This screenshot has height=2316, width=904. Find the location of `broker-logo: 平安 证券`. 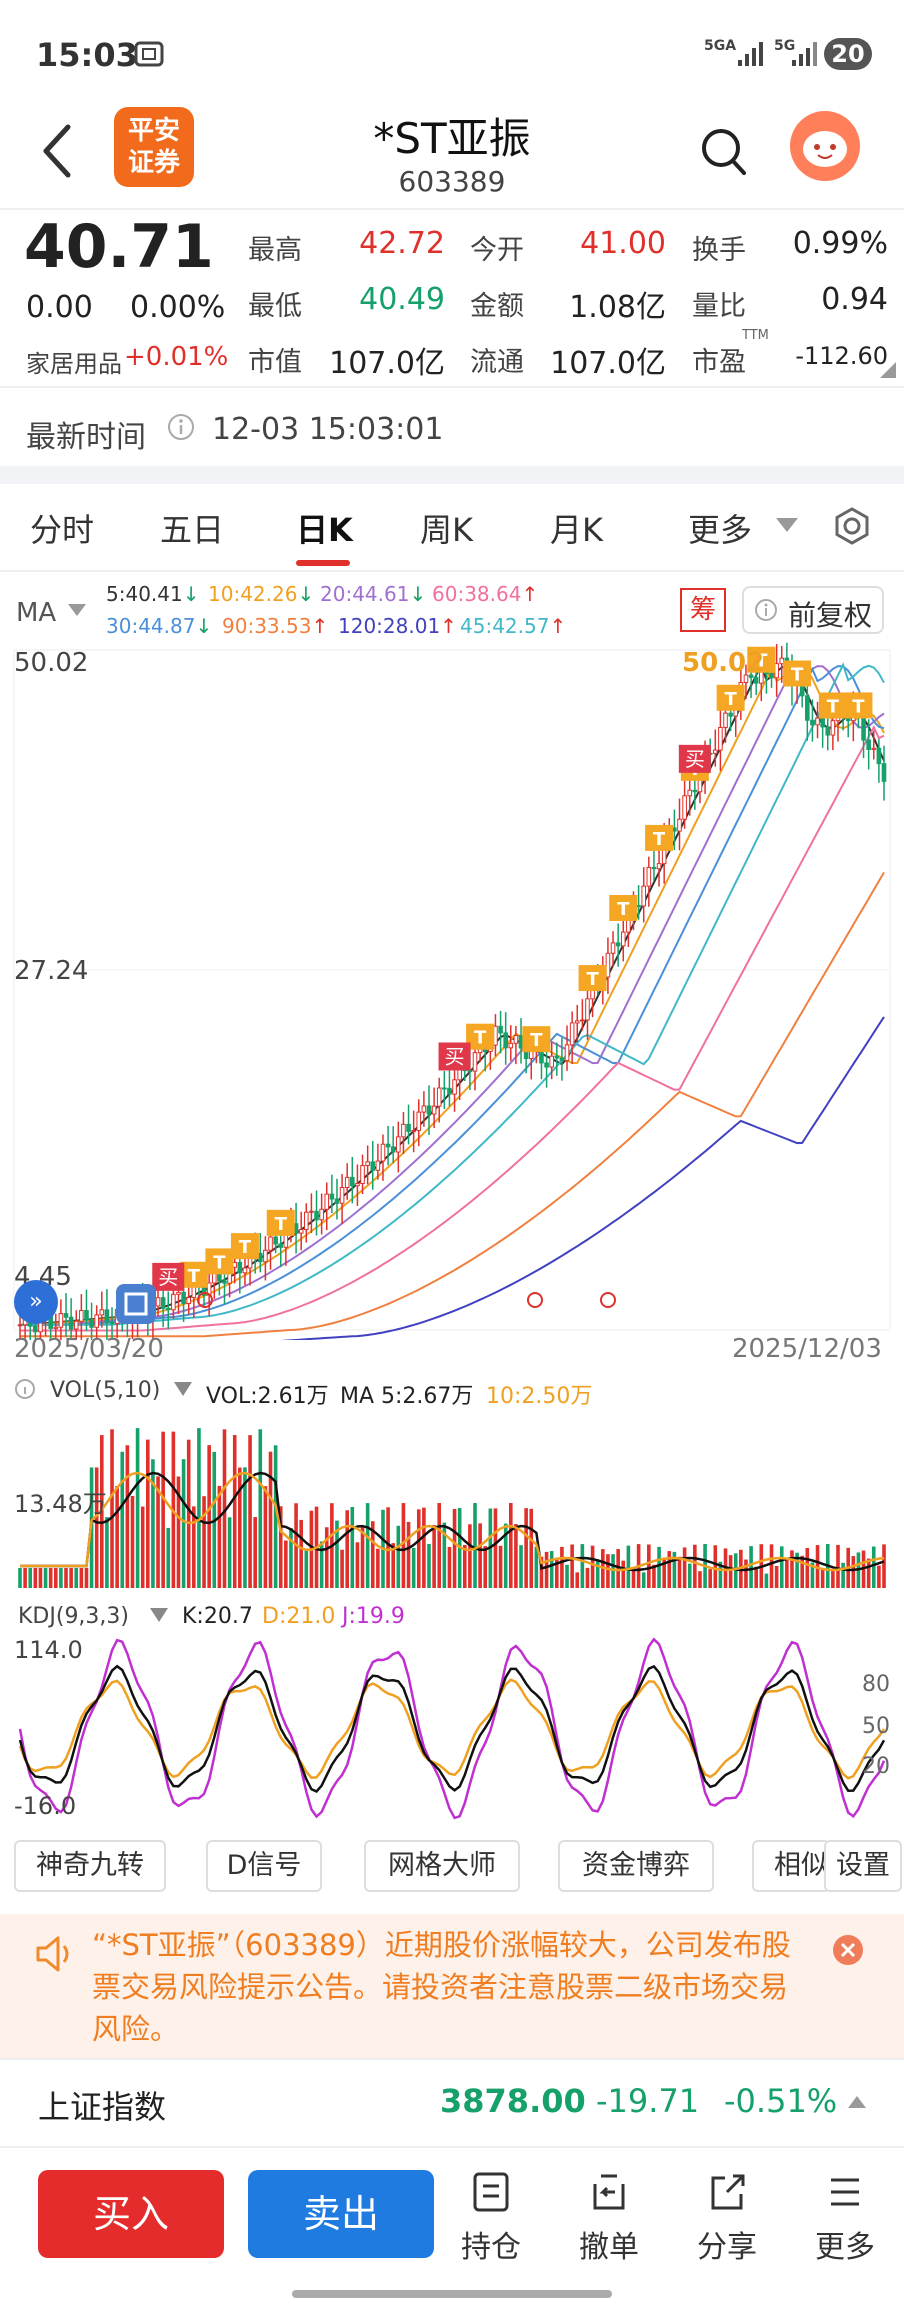

broker-logo: 平安 证券 is located at coordinates (154, 147).